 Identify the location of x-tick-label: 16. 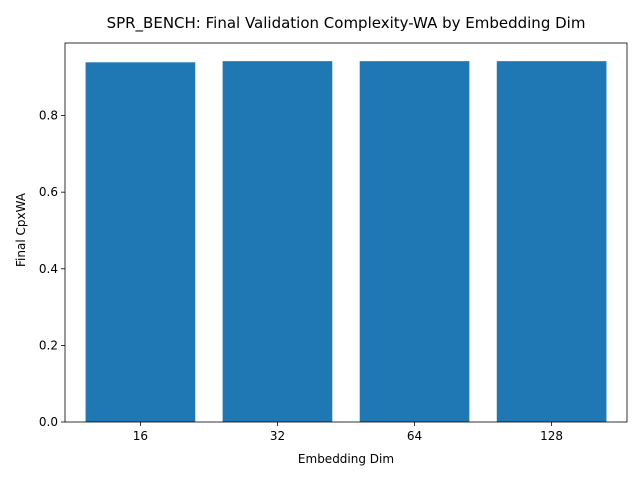
(140, 436).